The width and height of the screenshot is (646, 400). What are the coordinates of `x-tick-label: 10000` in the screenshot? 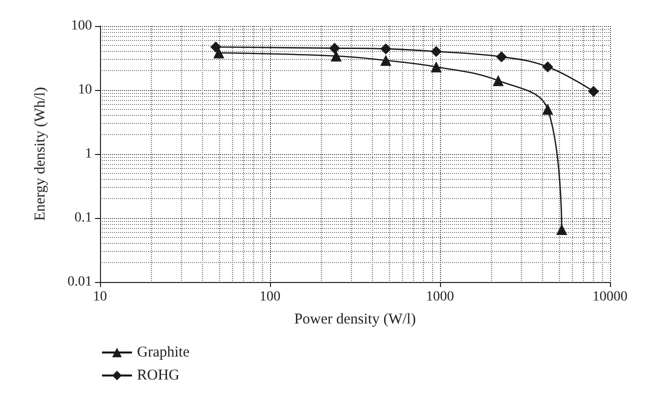 It's located at (610, 297).